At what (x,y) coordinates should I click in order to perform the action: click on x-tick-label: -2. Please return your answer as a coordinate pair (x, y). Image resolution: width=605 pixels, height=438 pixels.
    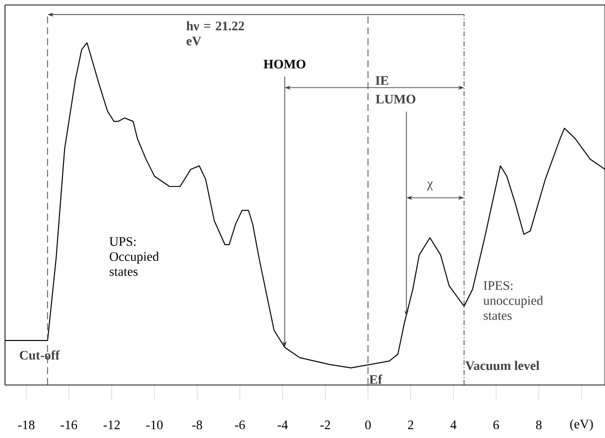
    Looking at the image, I should click on (325, 425).